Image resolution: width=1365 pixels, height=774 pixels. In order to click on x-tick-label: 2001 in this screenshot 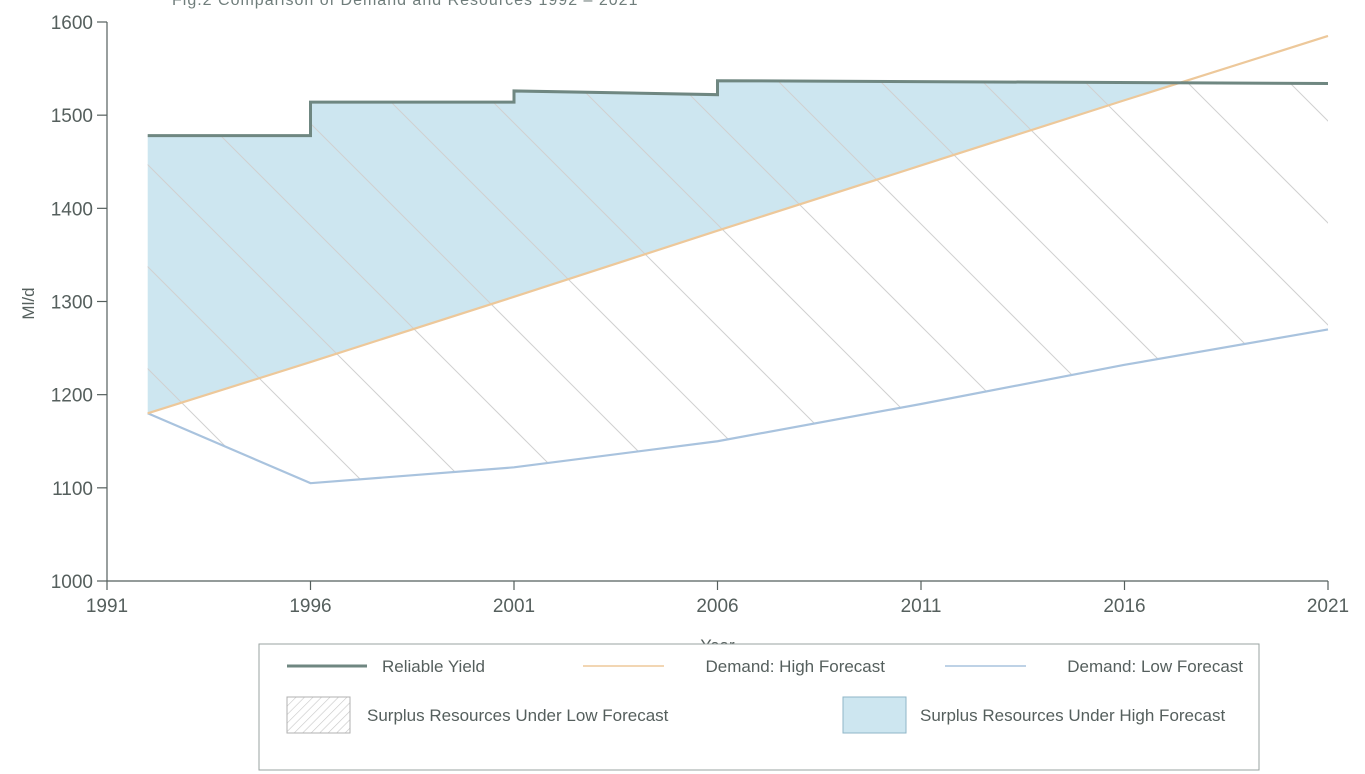, I will do `click(514, 606)`.